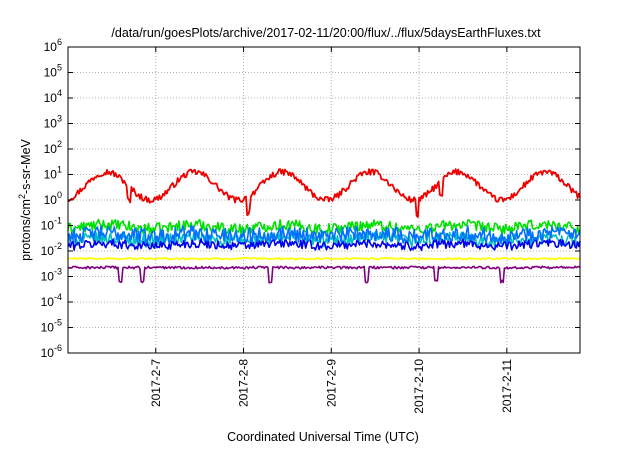 This screenshot has height=453, width=640. Describe the element at coordinates (53, 147) in the screenshot. I see `y-tick-label: 10²` at that location.